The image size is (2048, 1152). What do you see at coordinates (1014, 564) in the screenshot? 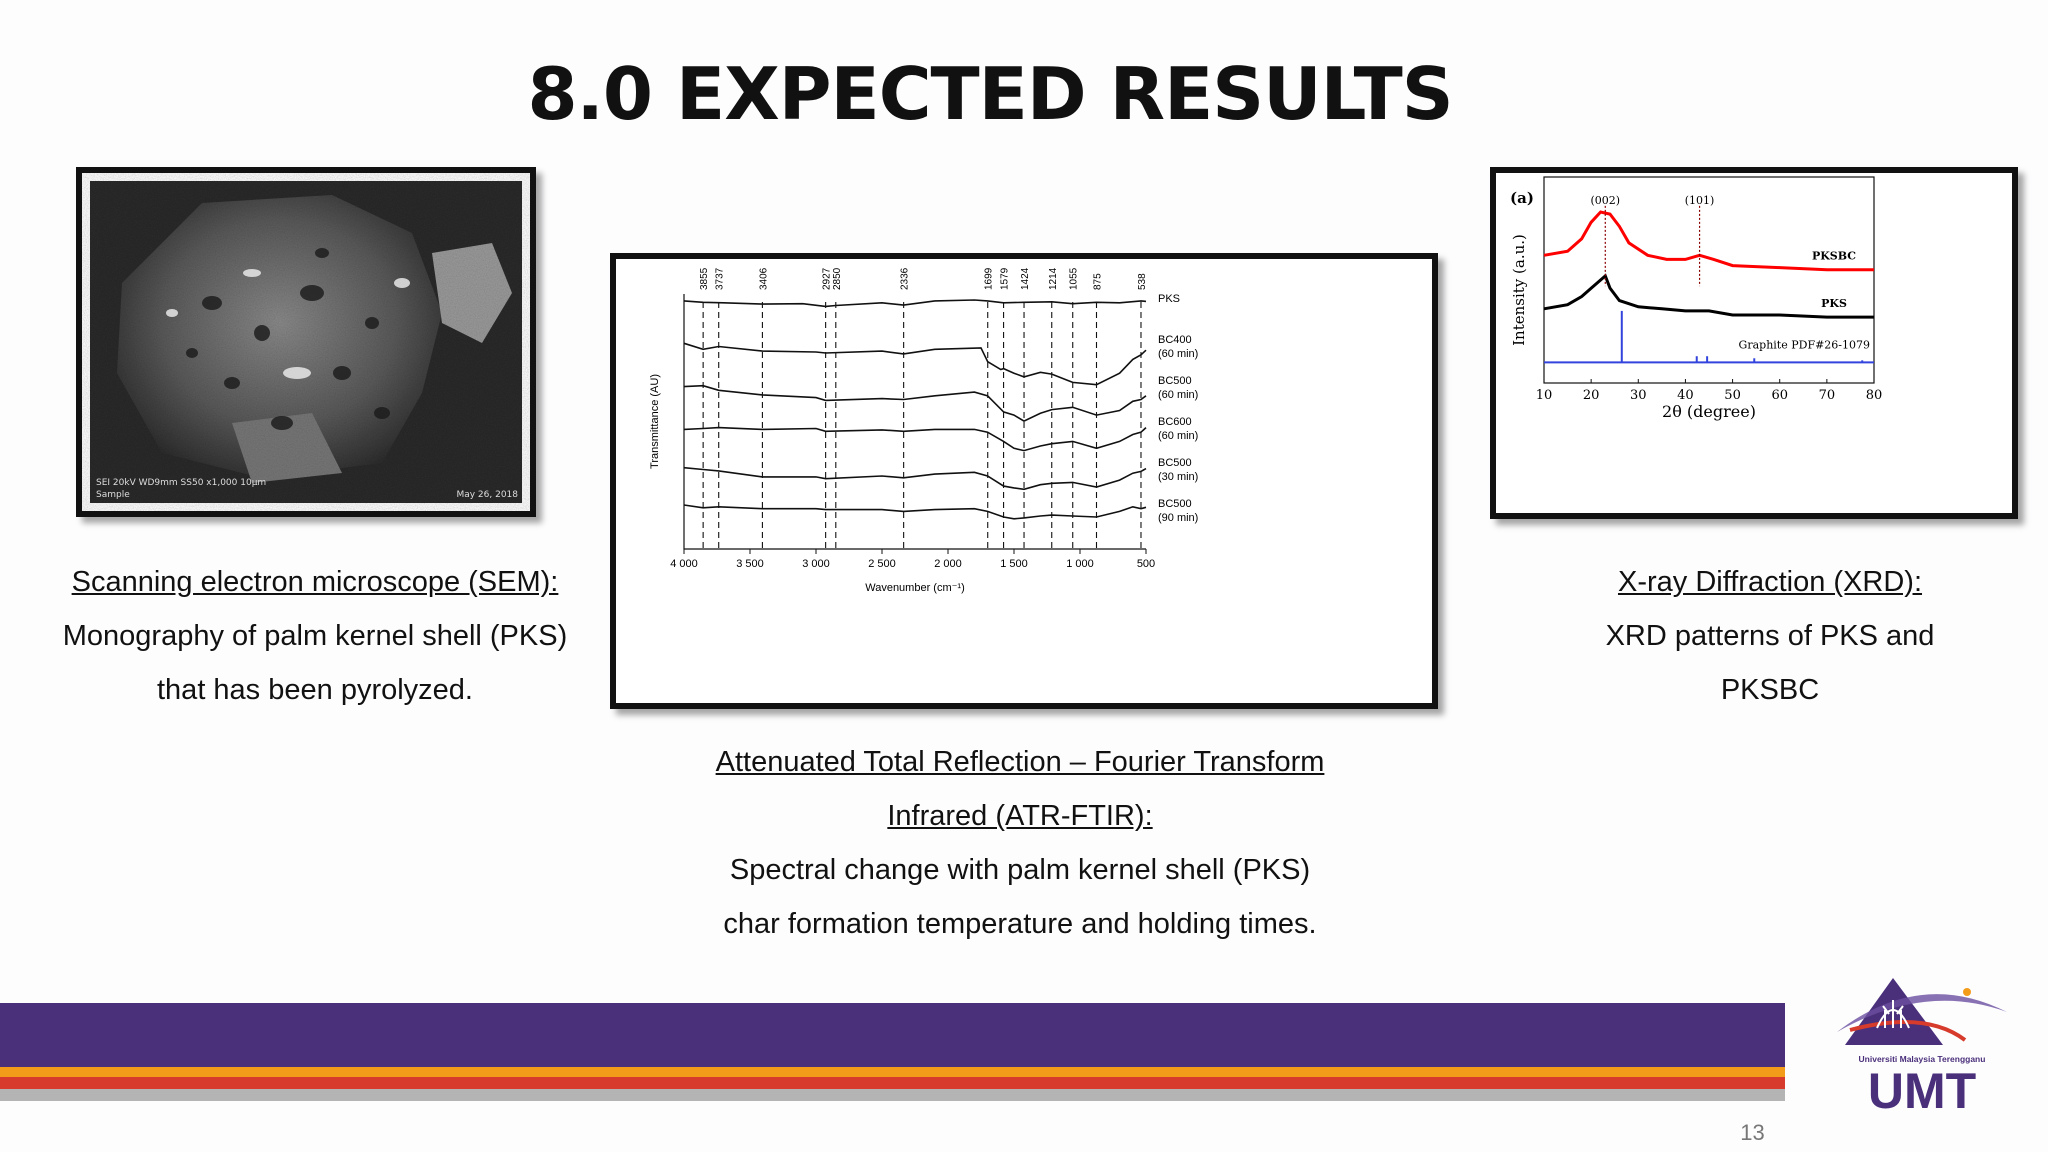
I see `ftir-x-tick-label: 1 500` at bounding box center [1014, 564].